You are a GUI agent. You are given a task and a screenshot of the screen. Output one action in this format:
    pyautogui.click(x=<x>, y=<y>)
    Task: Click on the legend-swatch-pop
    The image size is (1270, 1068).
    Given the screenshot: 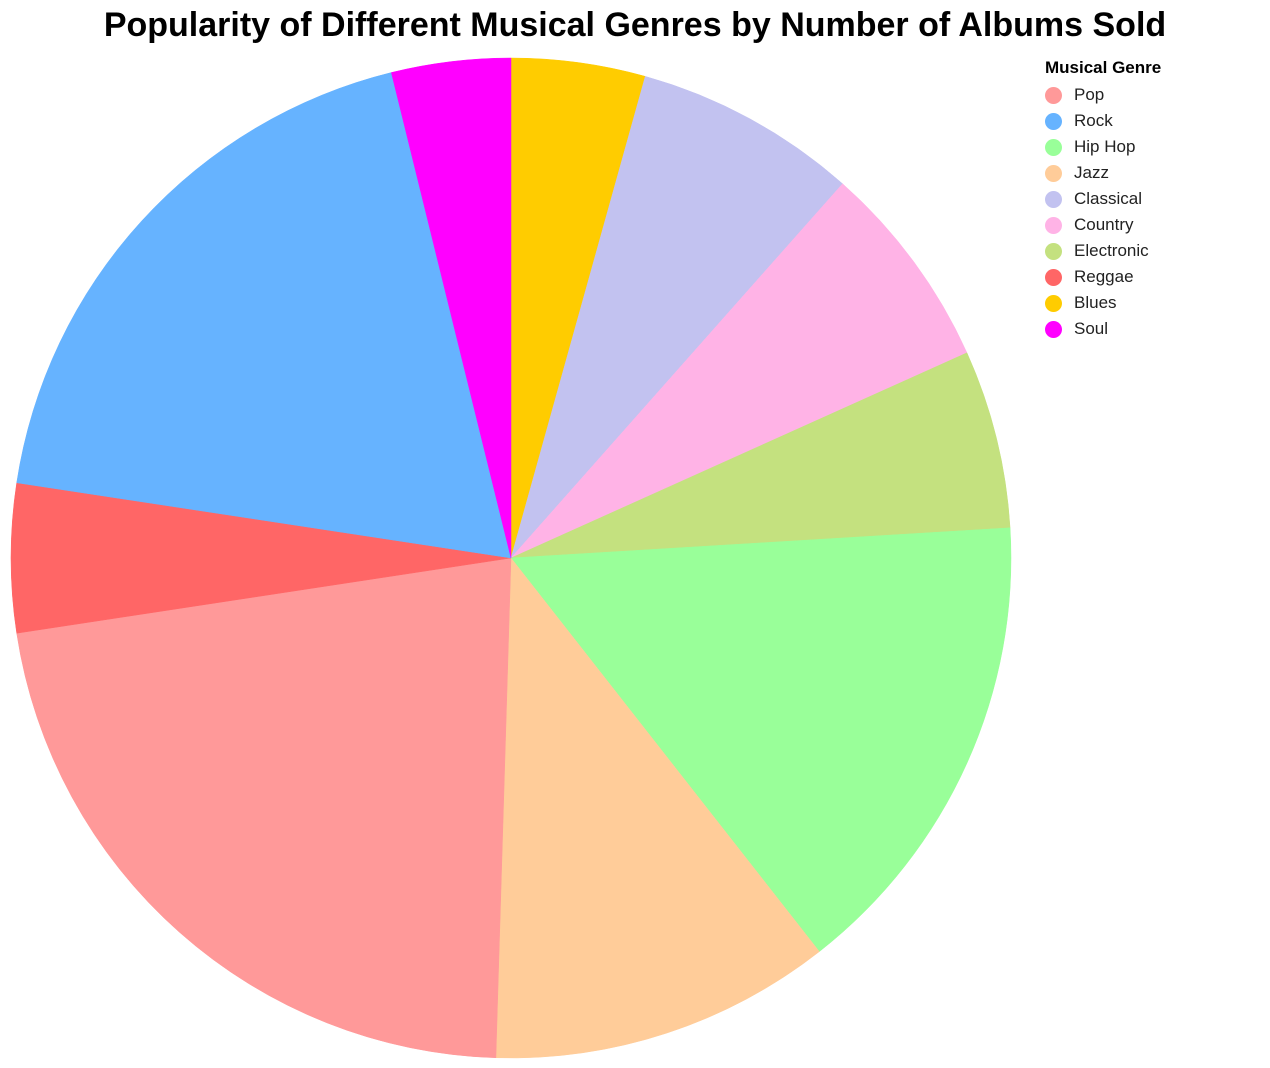 What is the action you would take?
    pyautogui.click(x=1053, y=95)
    